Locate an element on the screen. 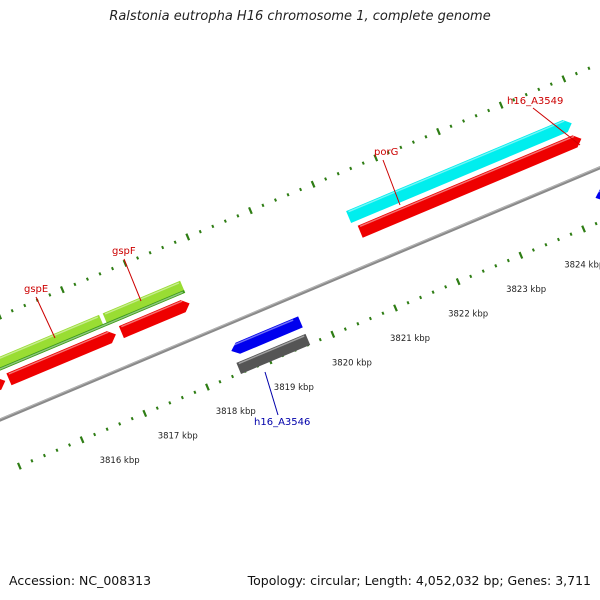 This screenshot has width=600, height=600. leader-line-gspE is located at coordinates (45, 317).